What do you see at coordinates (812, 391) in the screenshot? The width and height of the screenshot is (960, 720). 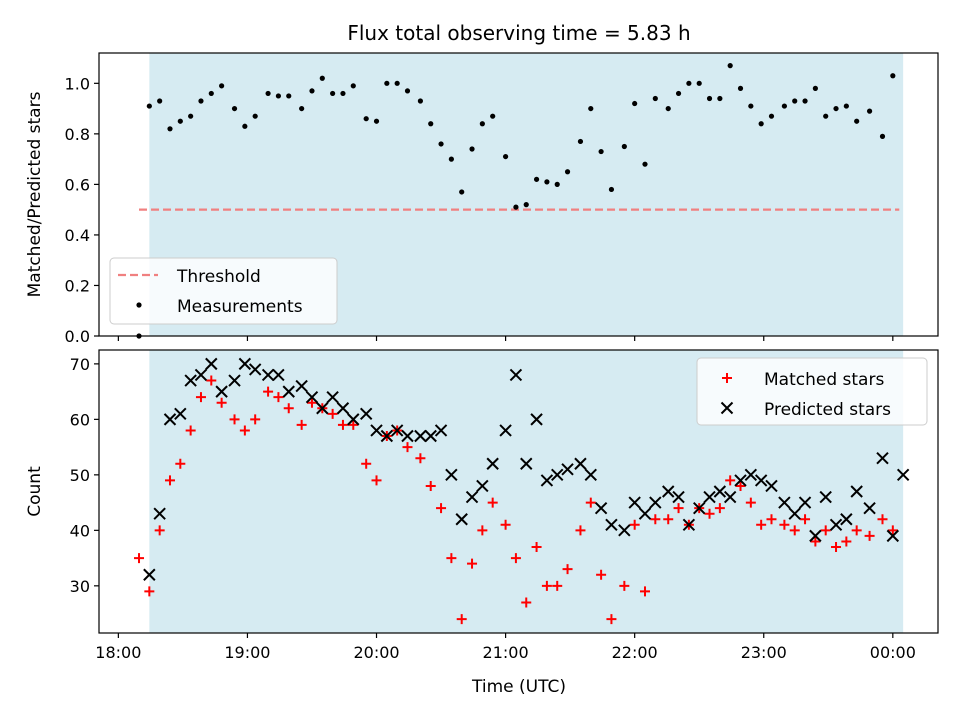 I see `legend-box` at bounding box center [812, 391].